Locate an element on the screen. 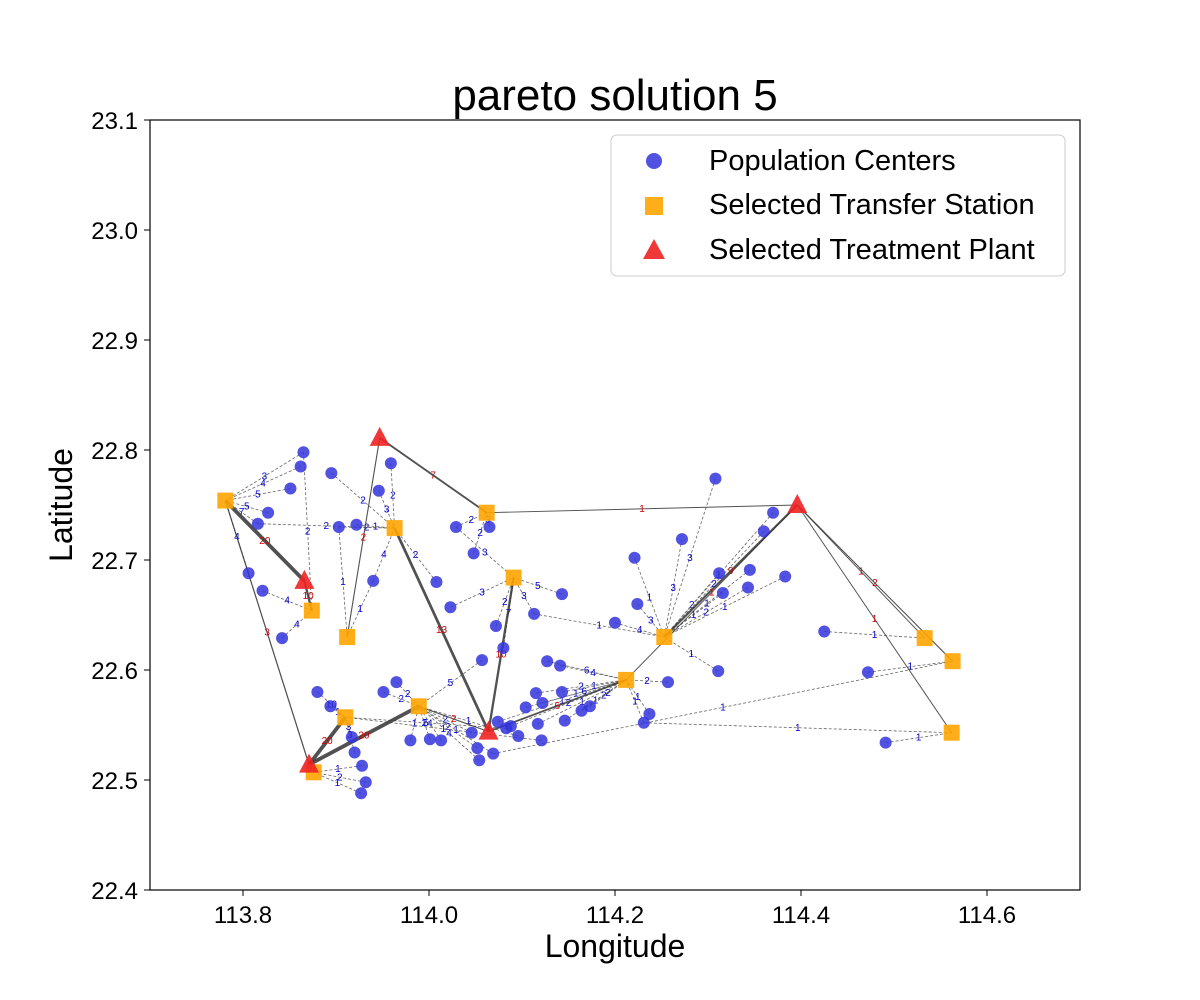 Image resolution: width=1200 pixels, height=1000 pixels. chart-title: pareto solution 5 is located at coordinates (614, 95).